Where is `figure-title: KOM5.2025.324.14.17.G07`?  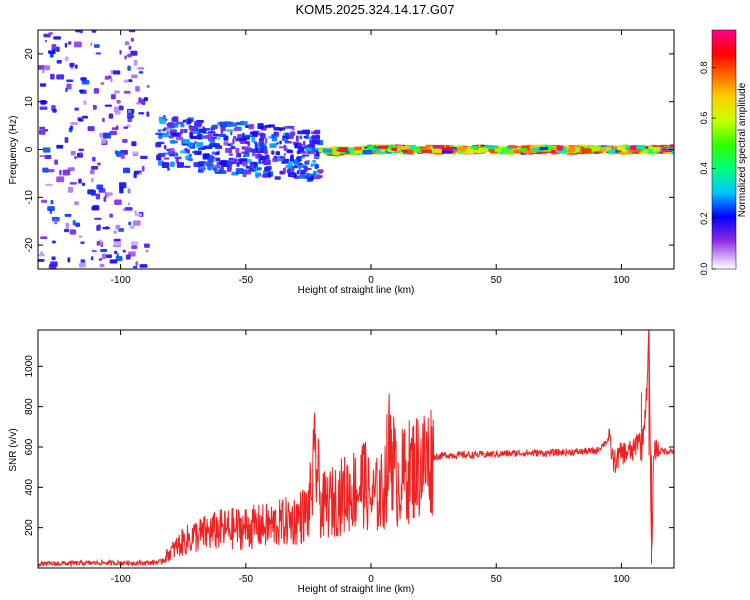 figure-title: KOM5.2025.324.14.17.G07 is located at coordinates (375, 9).